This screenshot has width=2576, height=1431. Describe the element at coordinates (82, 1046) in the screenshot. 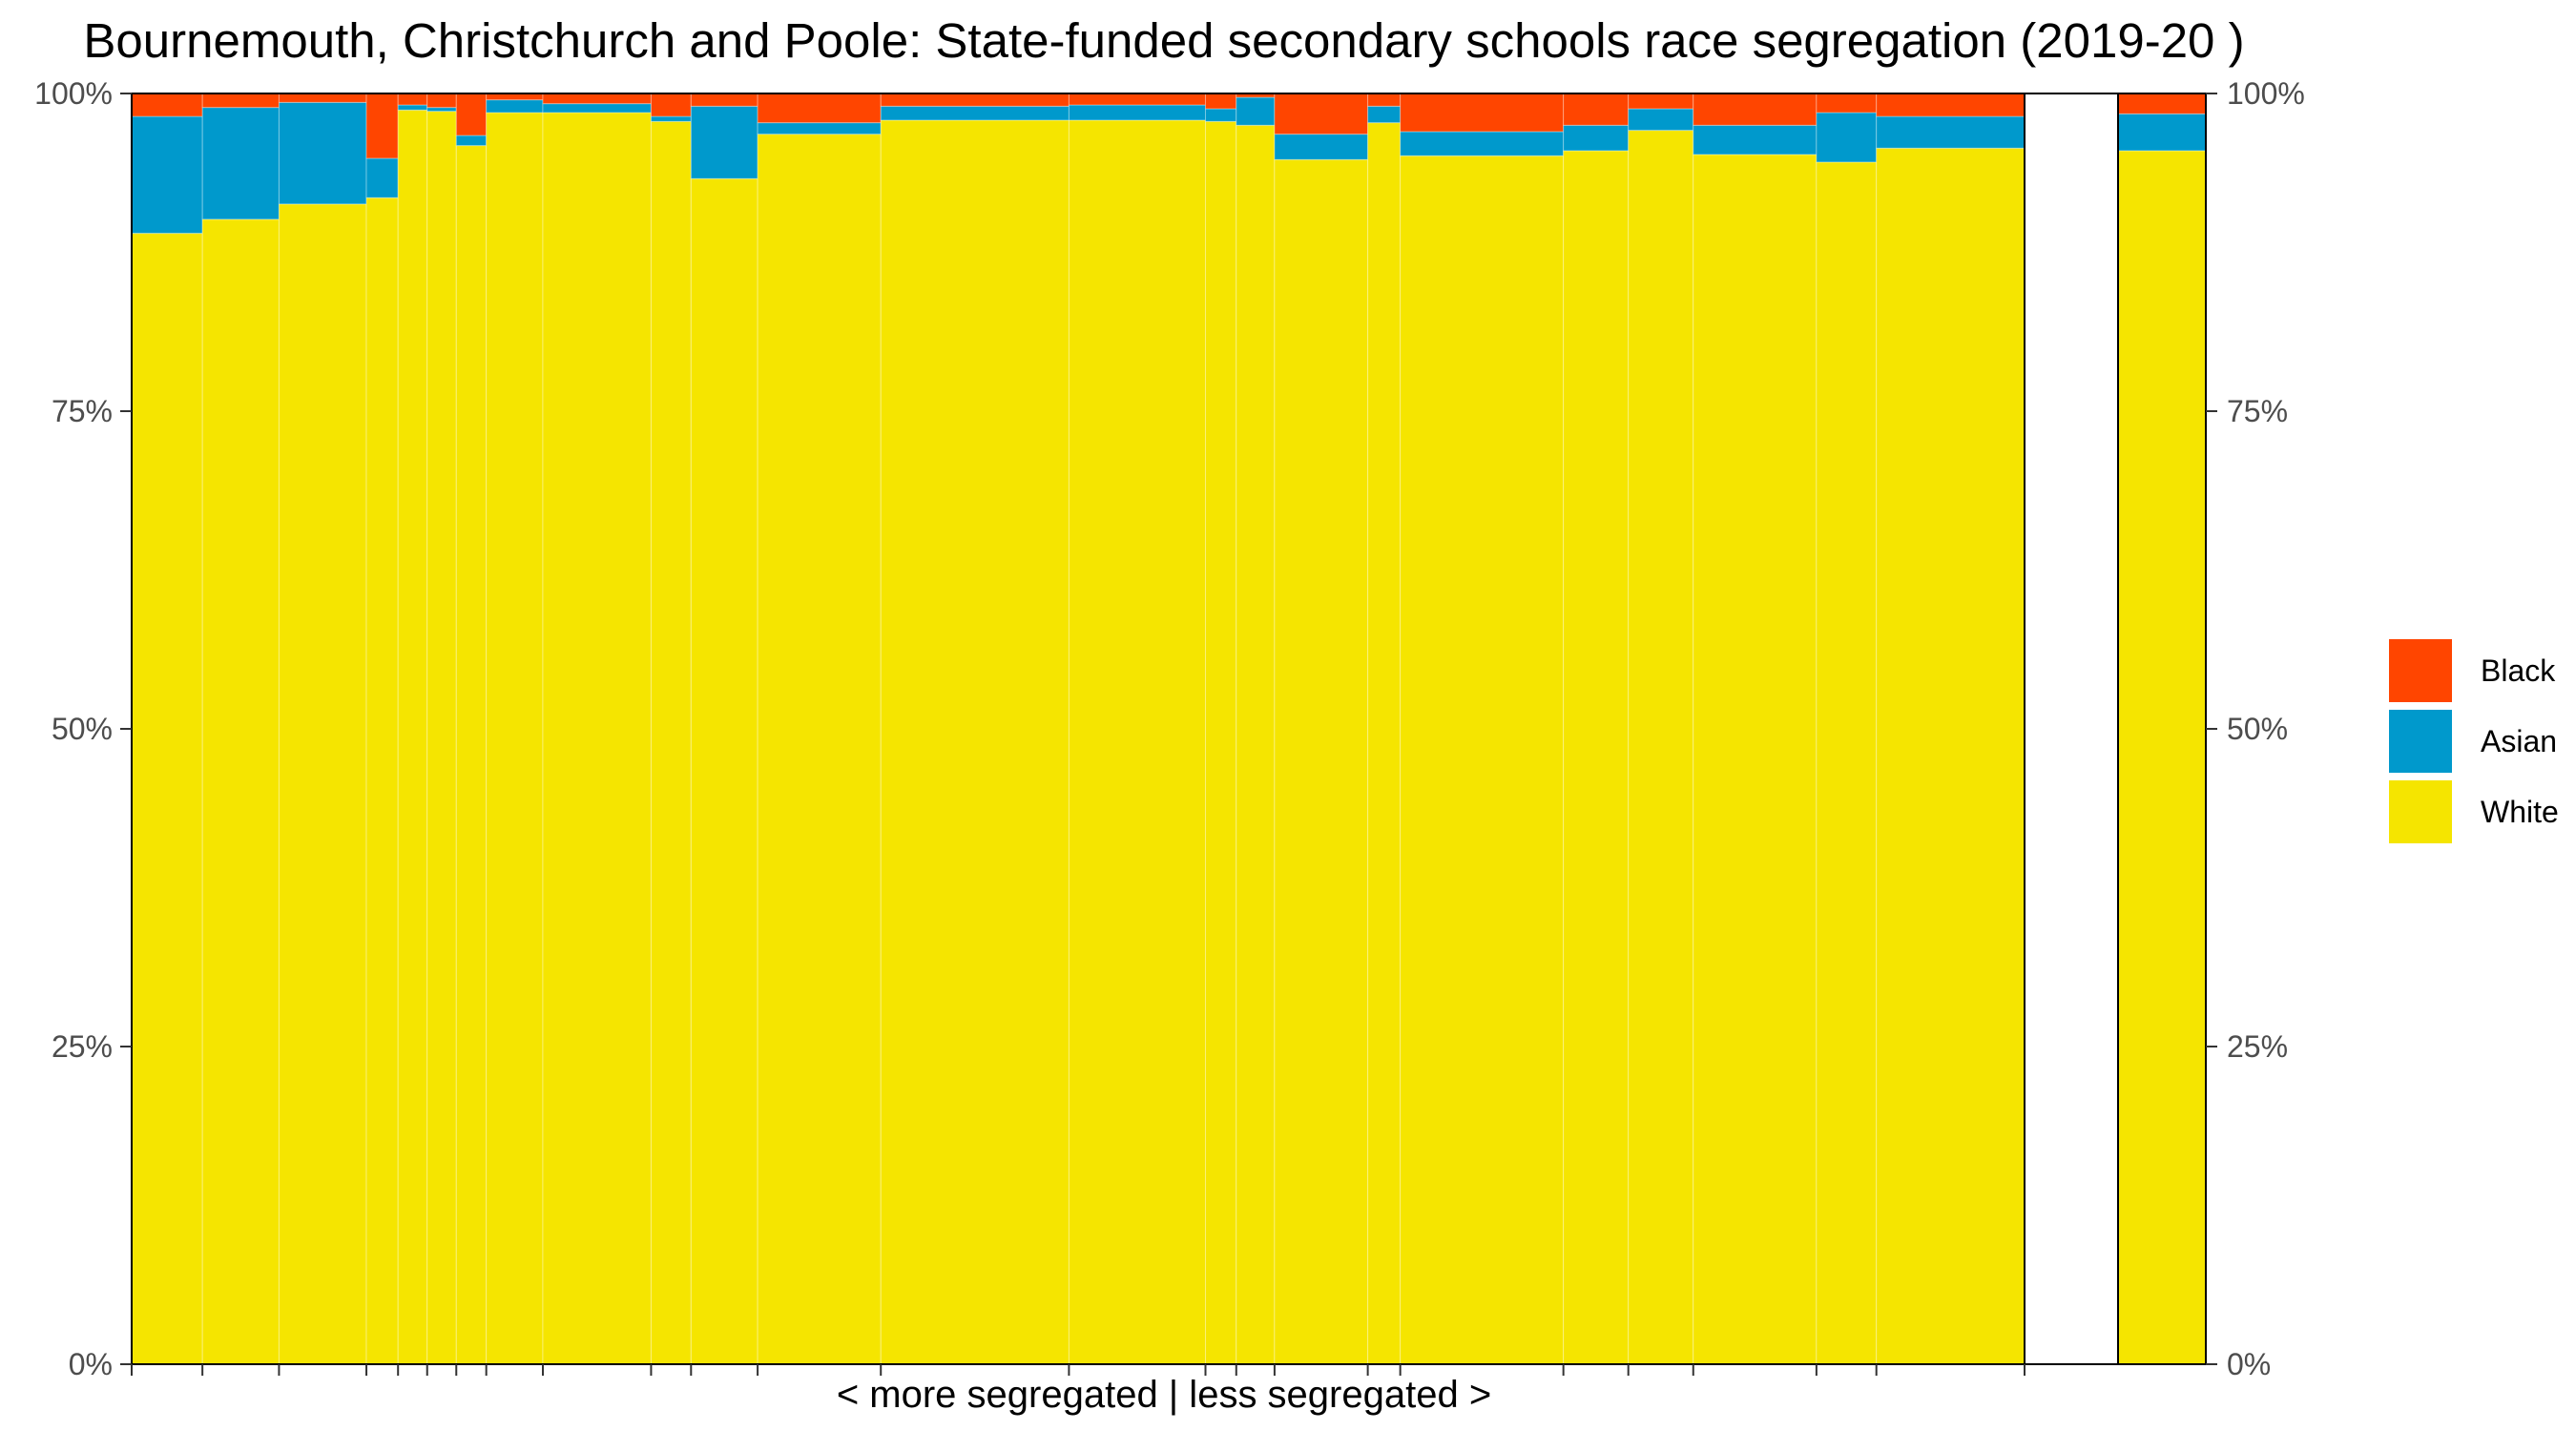

I see `y-tick-label-left-25: 25%` at that location.